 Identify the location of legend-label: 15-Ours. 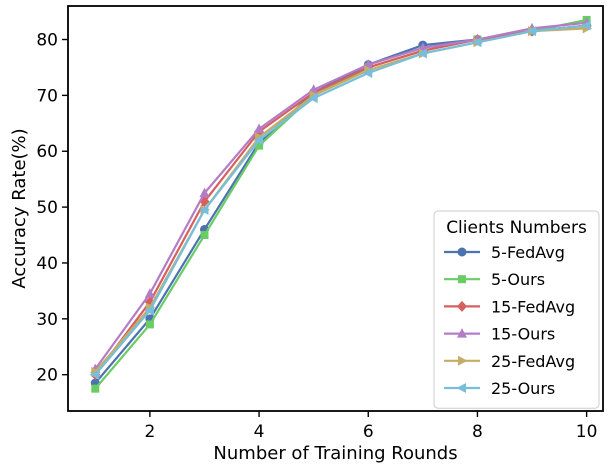
(523, 334).